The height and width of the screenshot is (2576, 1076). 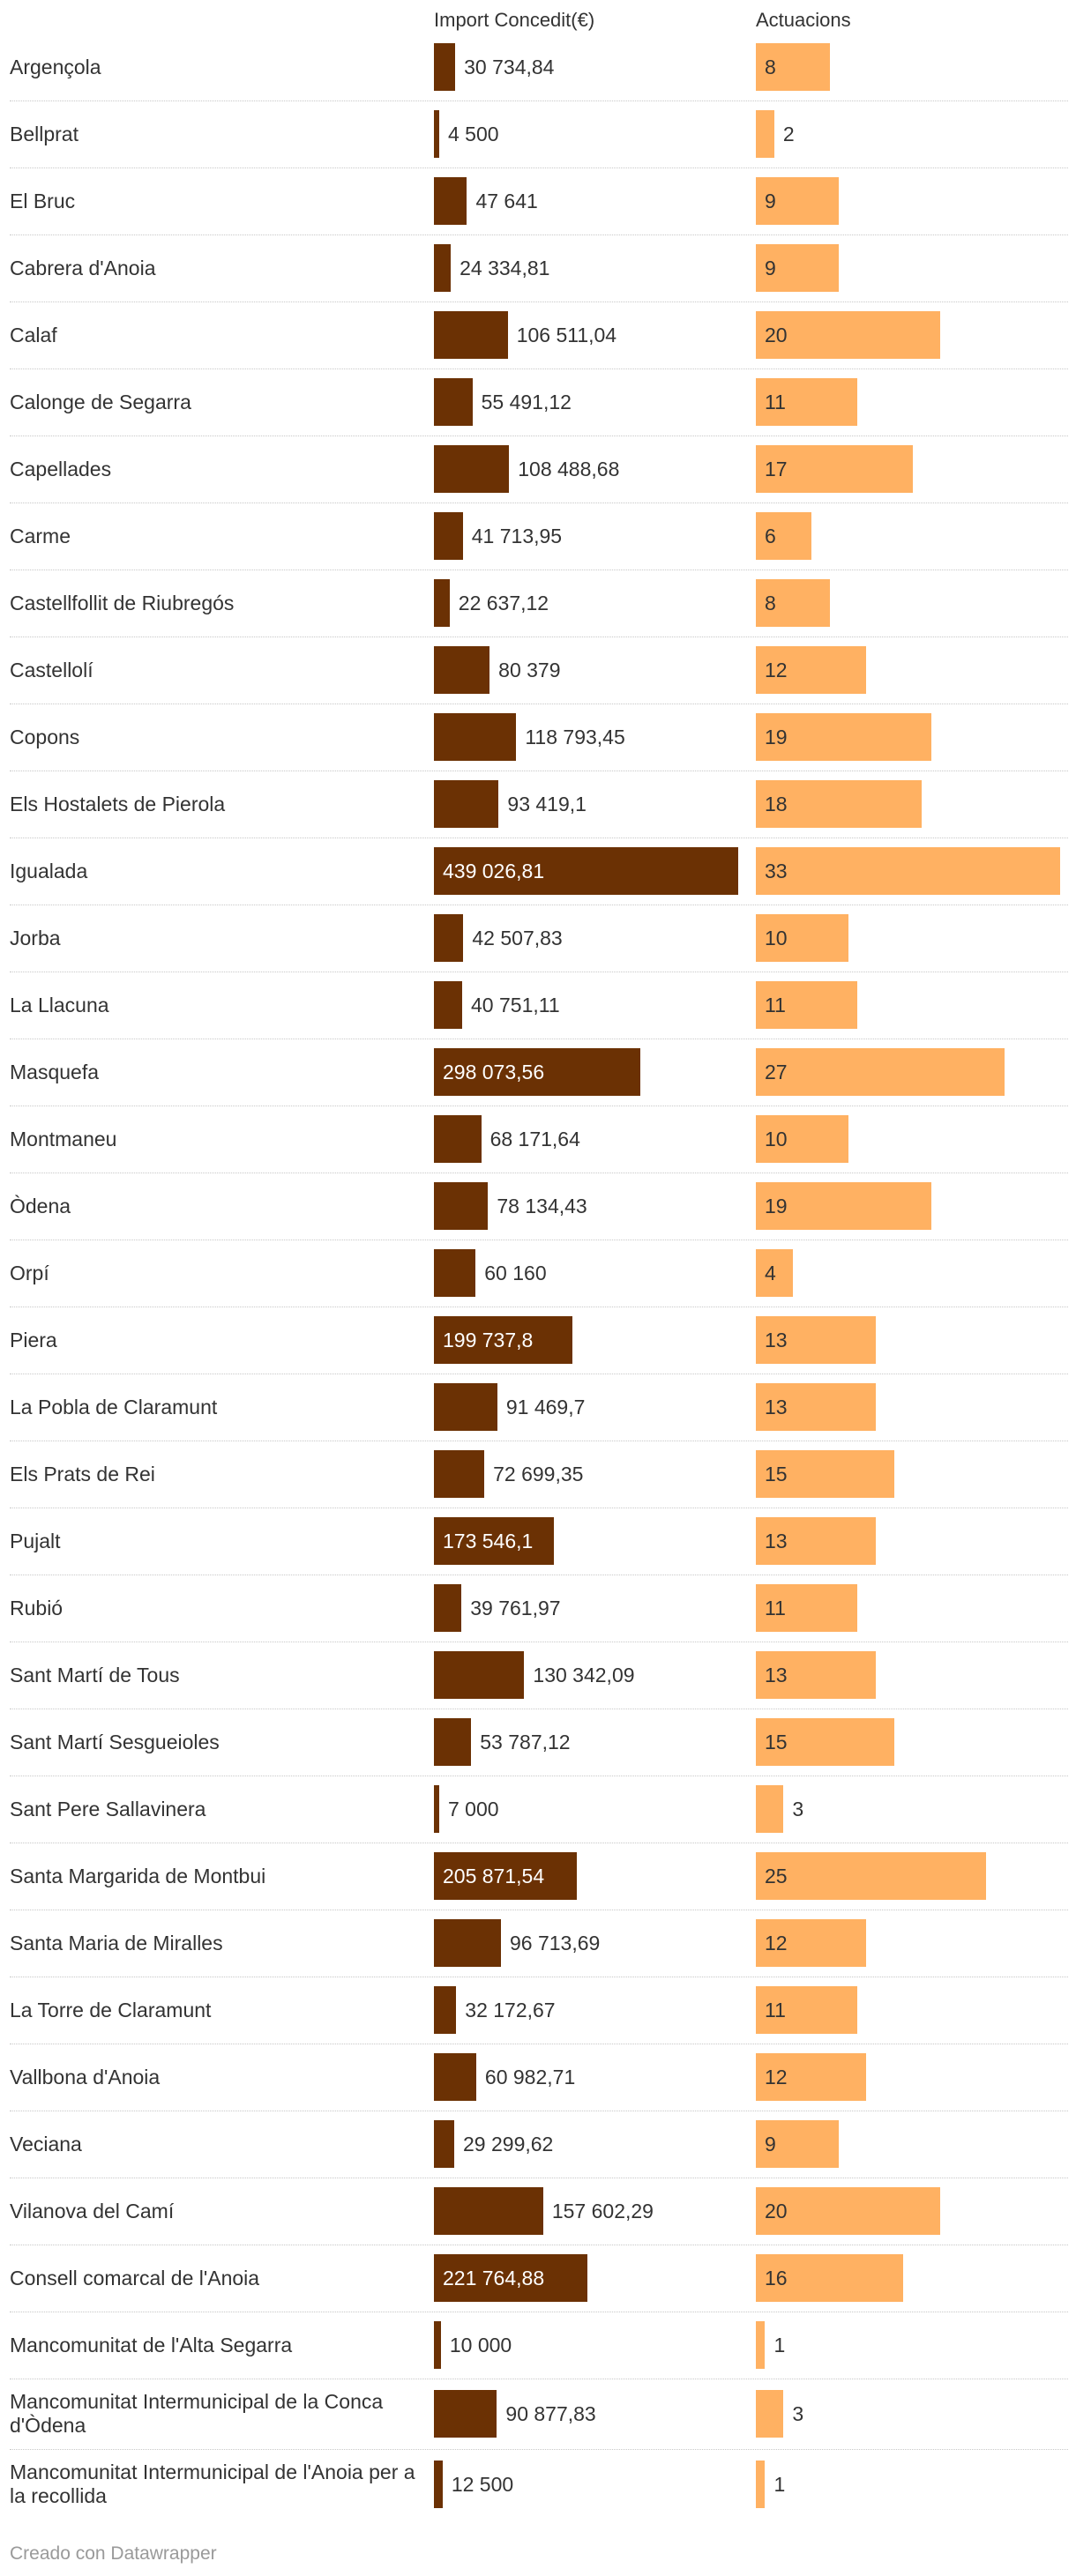 I want to click on row-label: Calaf, so click(x=33, y=334).